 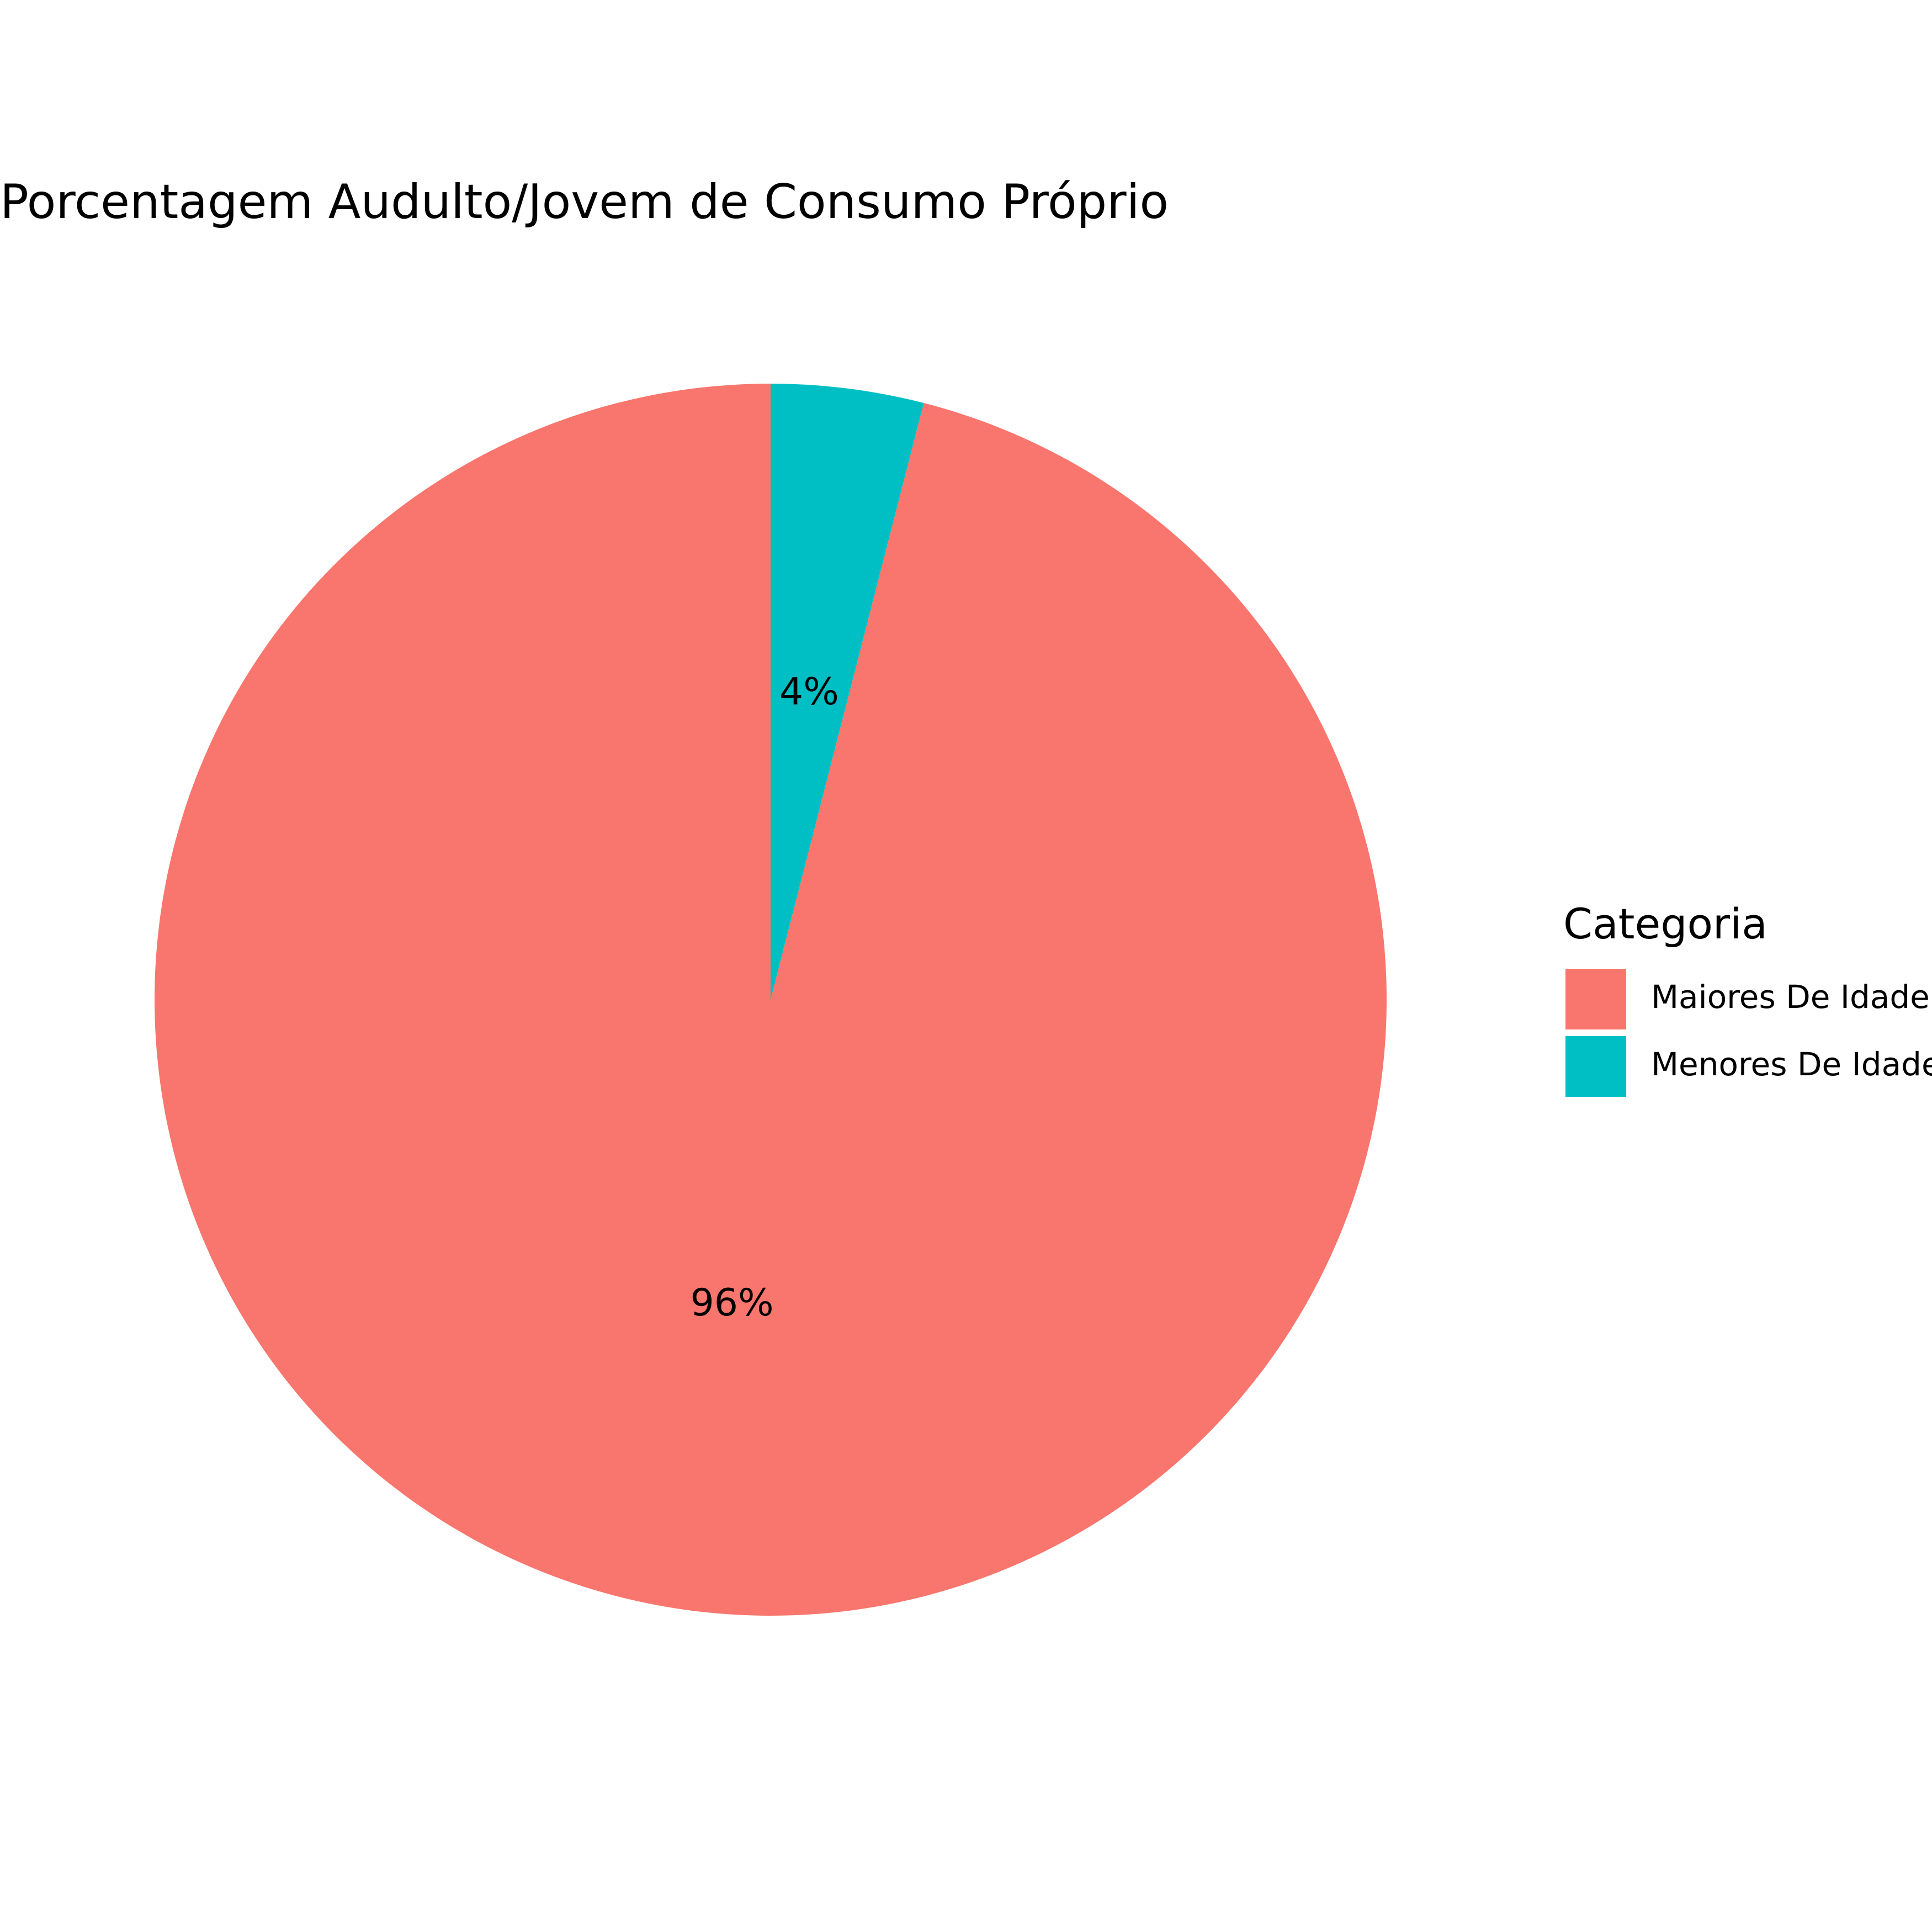 I want to click on slice-label-menores-de-idade: 4%, so click(x=809, y=692).